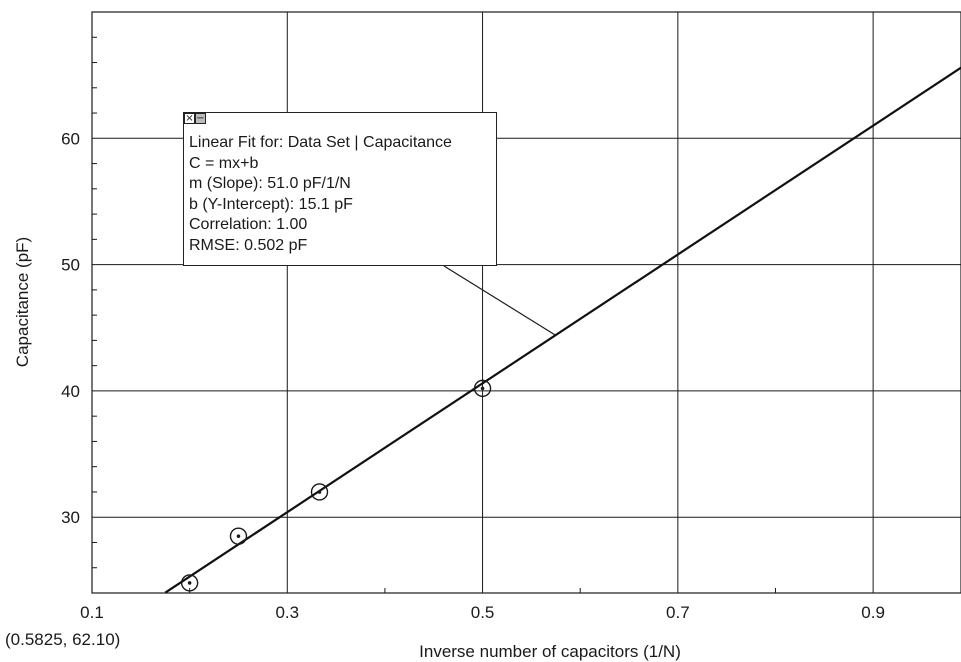 The image size is (961, 662). Describe the element at coordinates (287, 612) in the screenshot. I see `x-tick-label: 0.3` at that location.